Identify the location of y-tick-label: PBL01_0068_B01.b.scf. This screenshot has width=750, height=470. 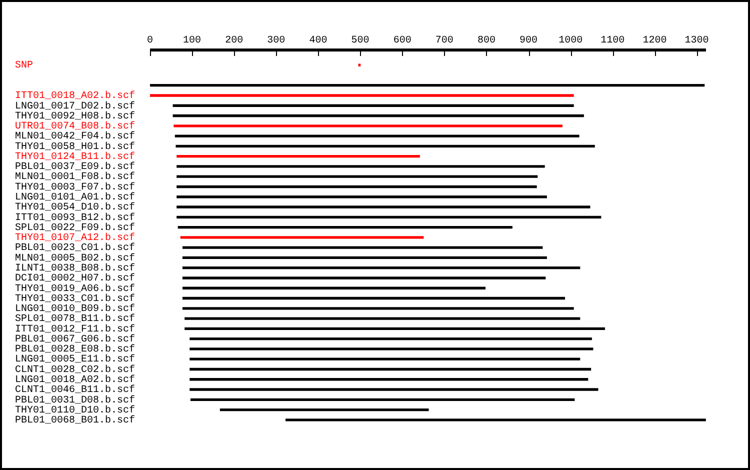
(75, 420).